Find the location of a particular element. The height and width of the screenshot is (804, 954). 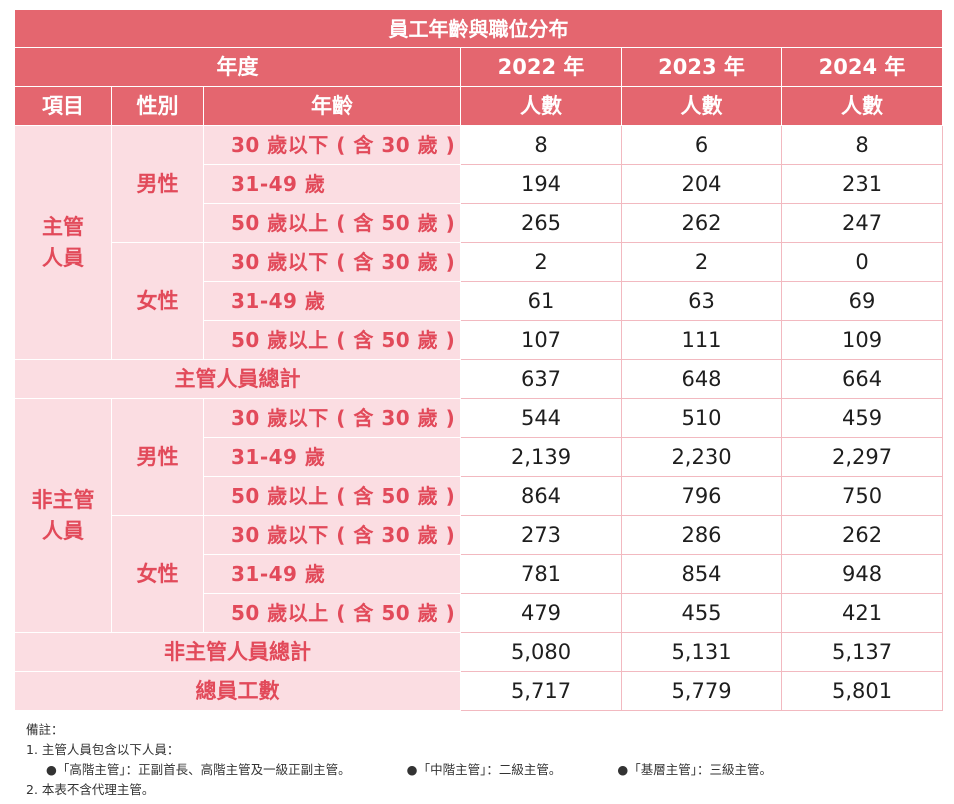

value-cell: 111 is located at coordinates (701, 340).